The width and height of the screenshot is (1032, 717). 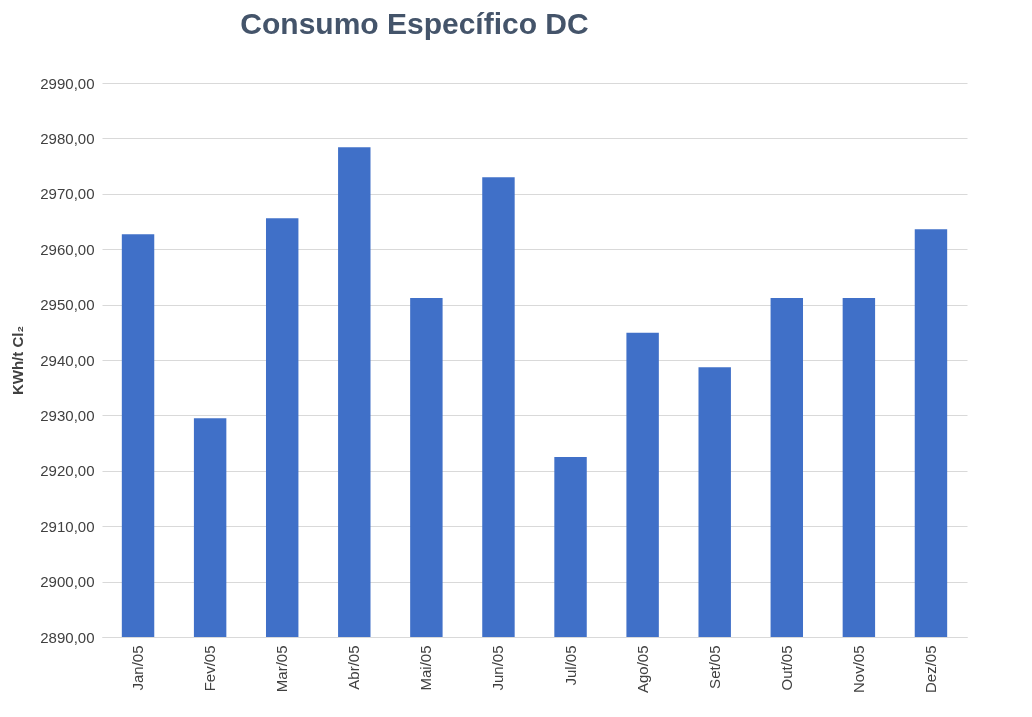 I want to click on y-tick-label: 2960,00, so click(x=67, y=249).